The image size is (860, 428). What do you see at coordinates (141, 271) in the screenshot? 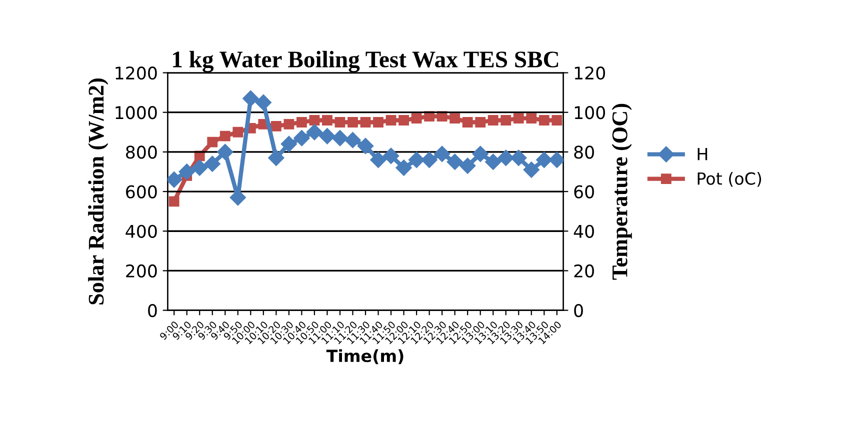
I see `y-tick-label: 200` at bounding box center [141, 271].